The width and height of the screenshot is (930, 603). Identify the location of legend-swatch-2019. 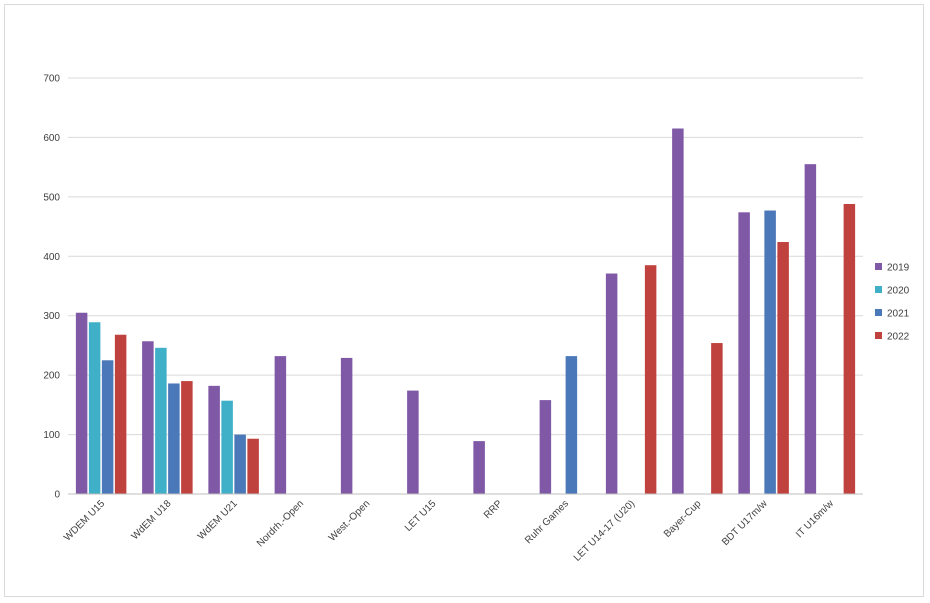
(878, 266).